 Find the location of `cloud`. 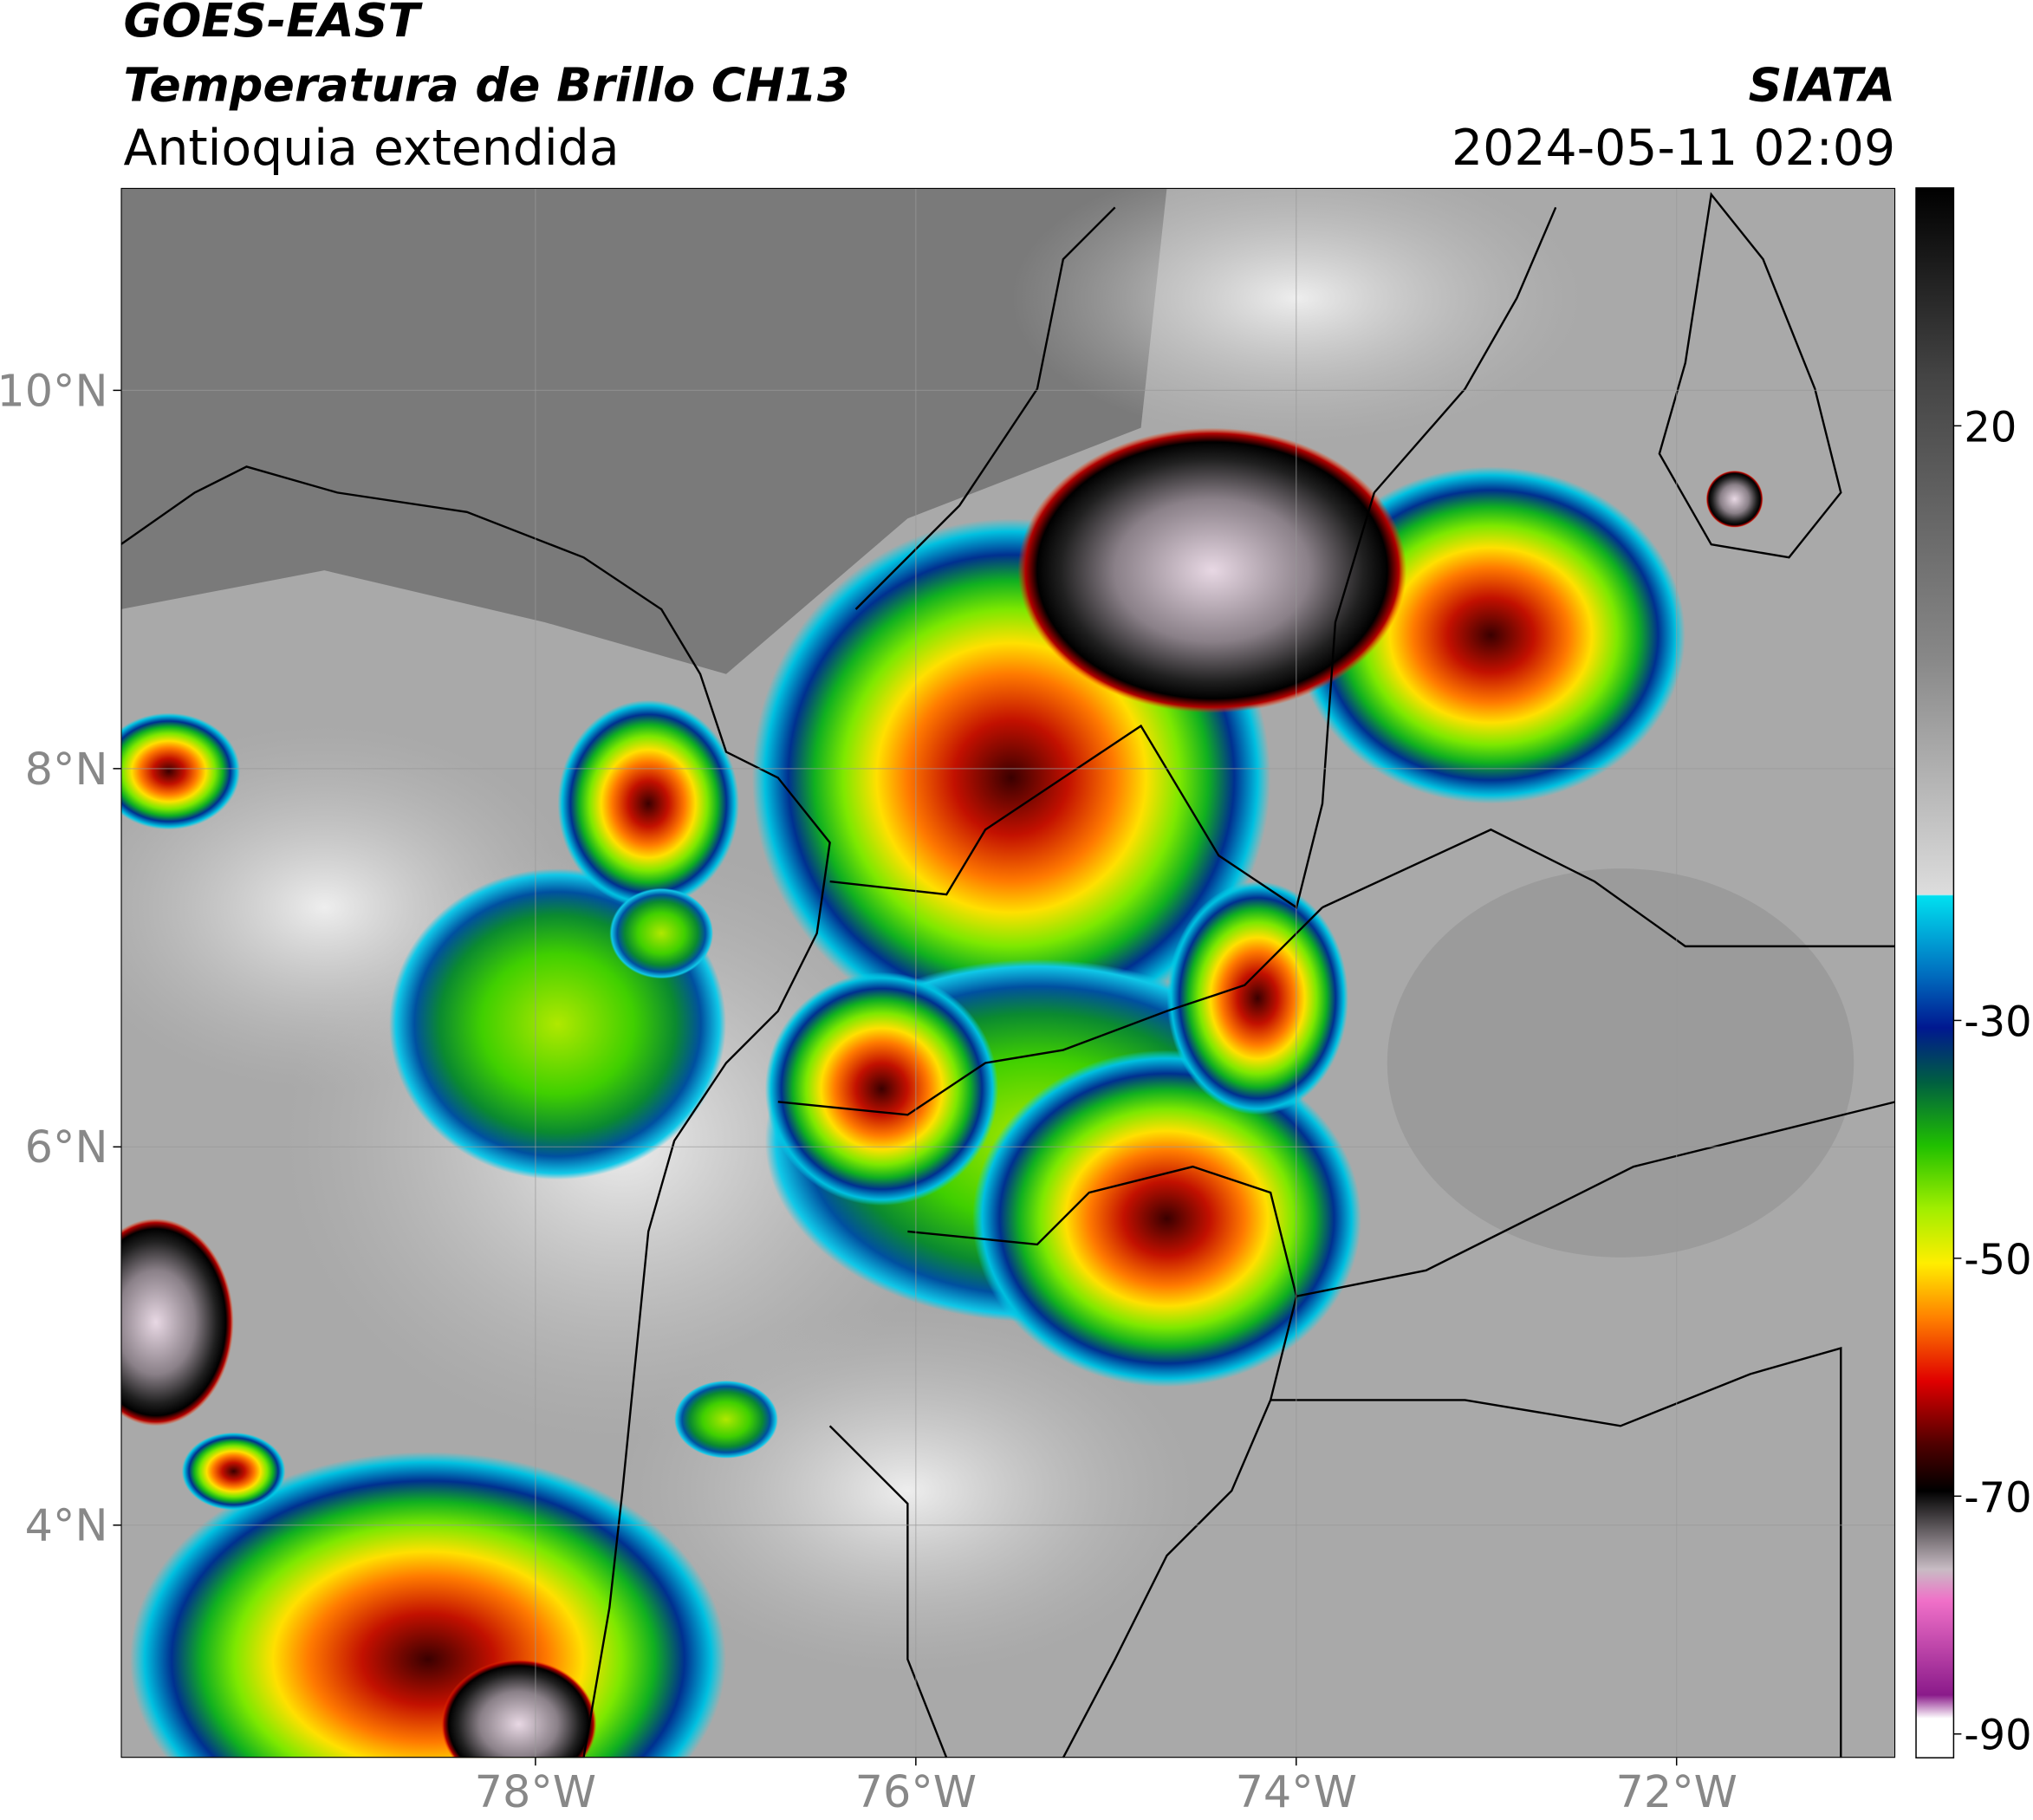

cloud is located at coordinates (1620, 1063).